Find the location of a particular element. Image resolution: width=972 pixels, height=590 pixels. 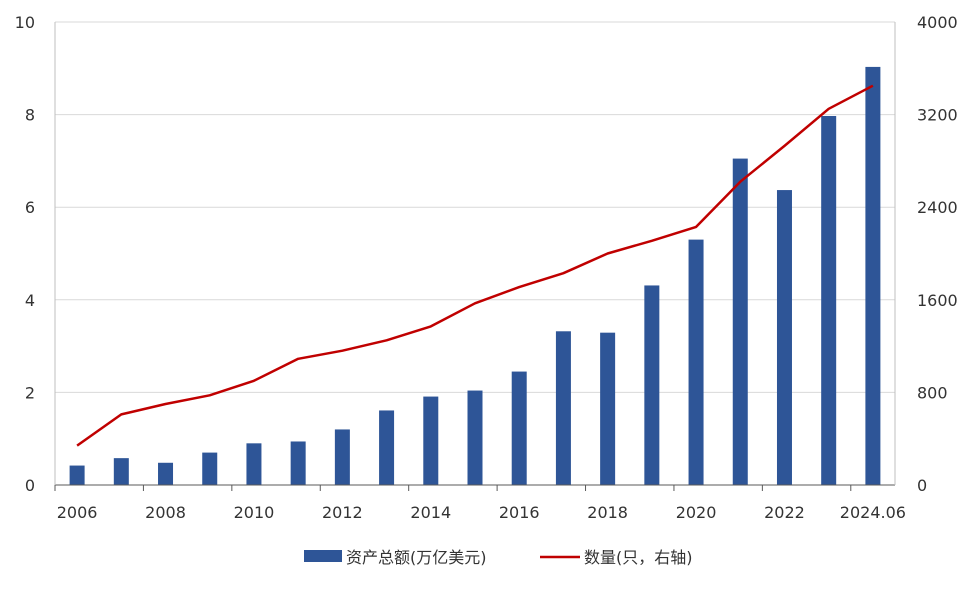

bar-2008 is located at coordinates (166, 473).